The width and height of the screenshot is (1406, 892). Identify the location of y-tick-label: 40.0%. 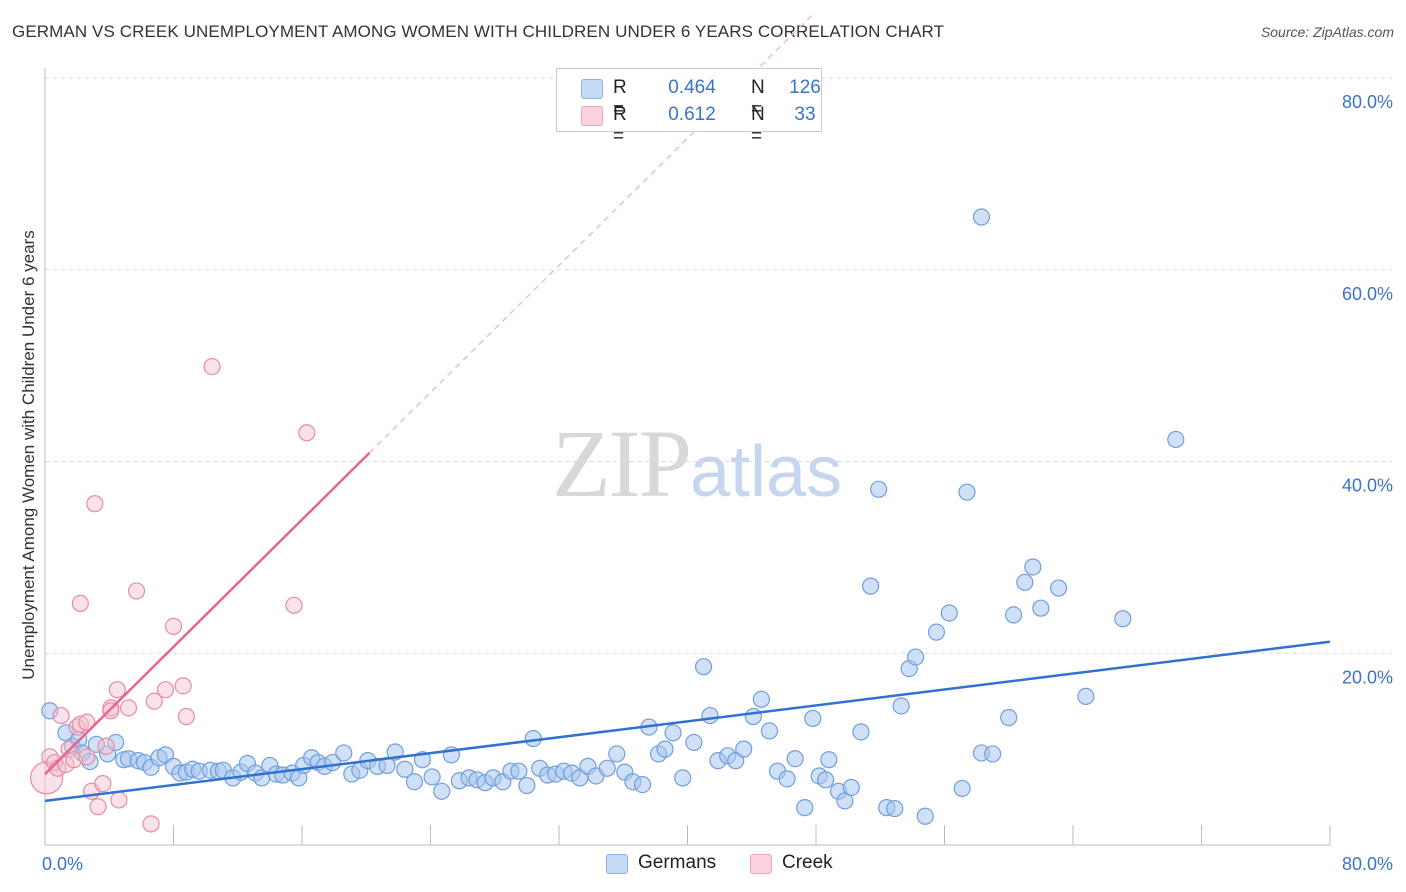
(1367, 486).